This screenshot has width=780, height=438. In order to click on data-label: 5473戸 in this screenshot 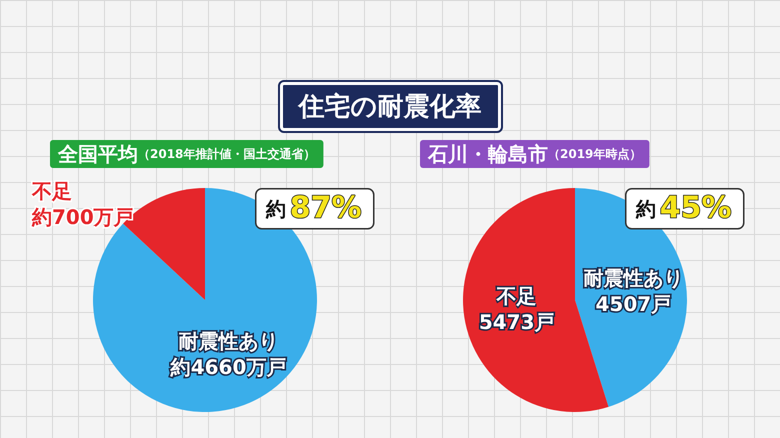, I will do `click(516, 322)`.